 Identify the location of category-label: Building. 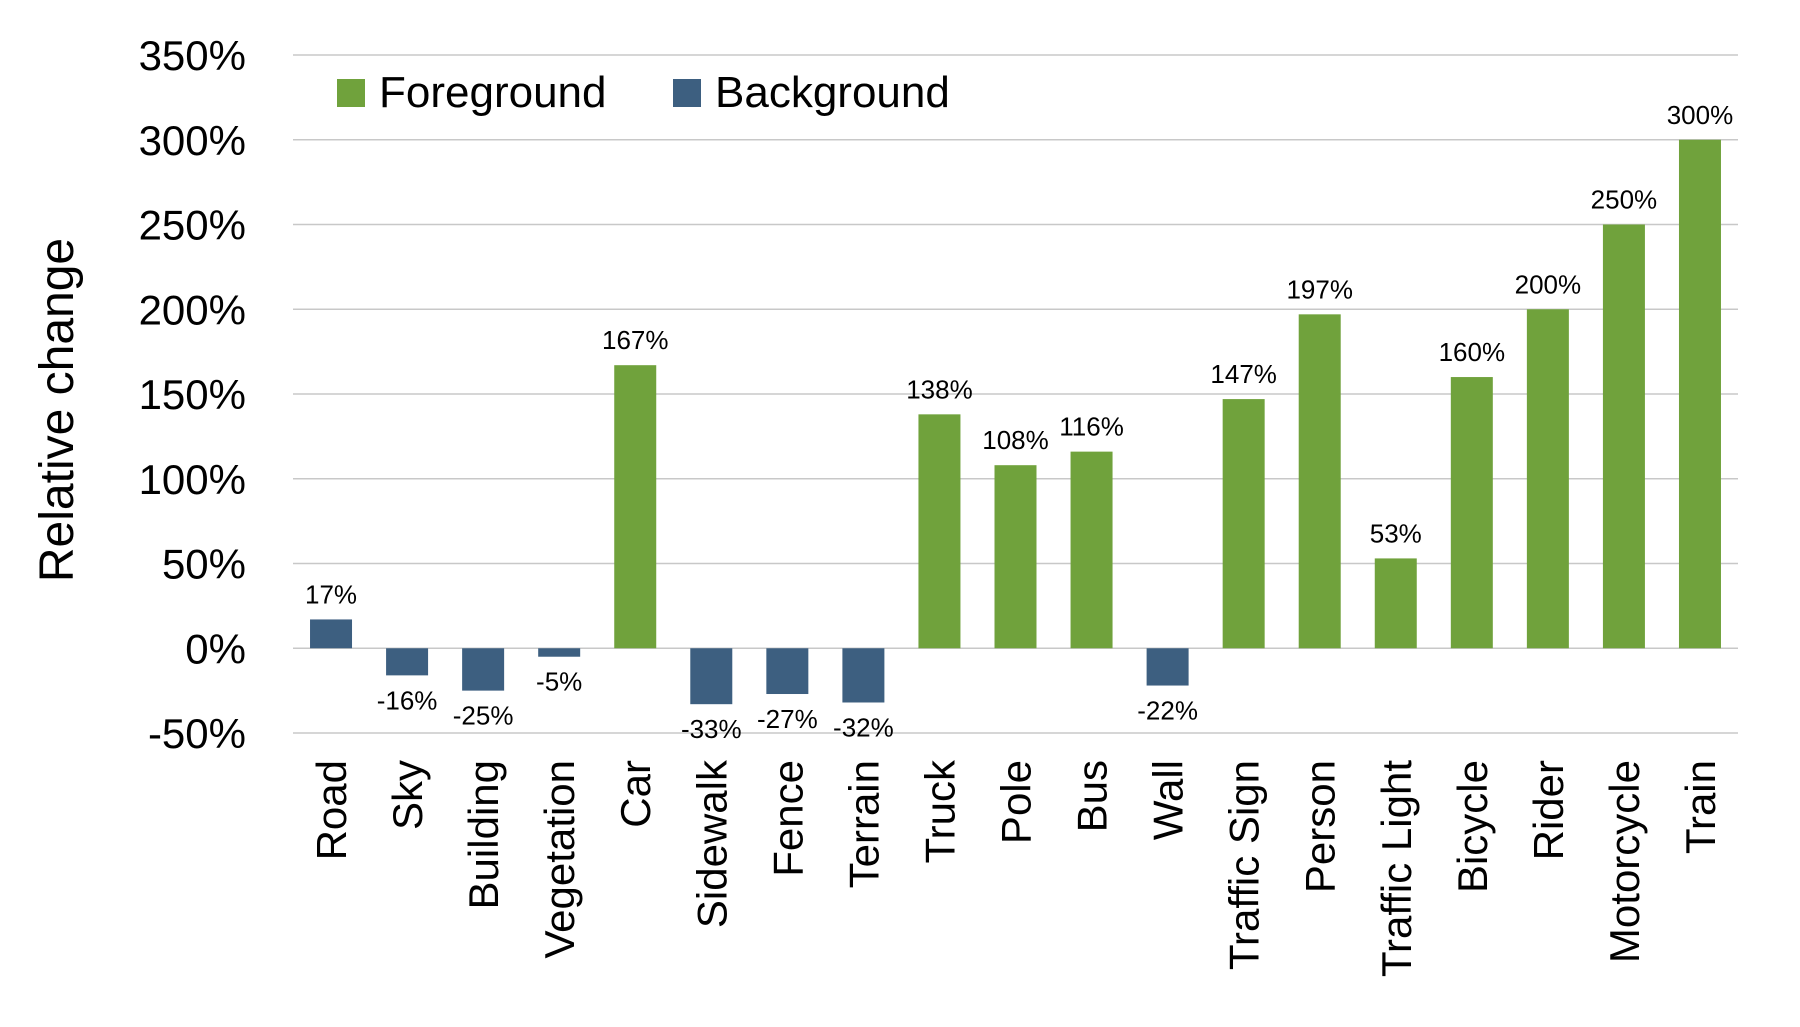
(483, 834).